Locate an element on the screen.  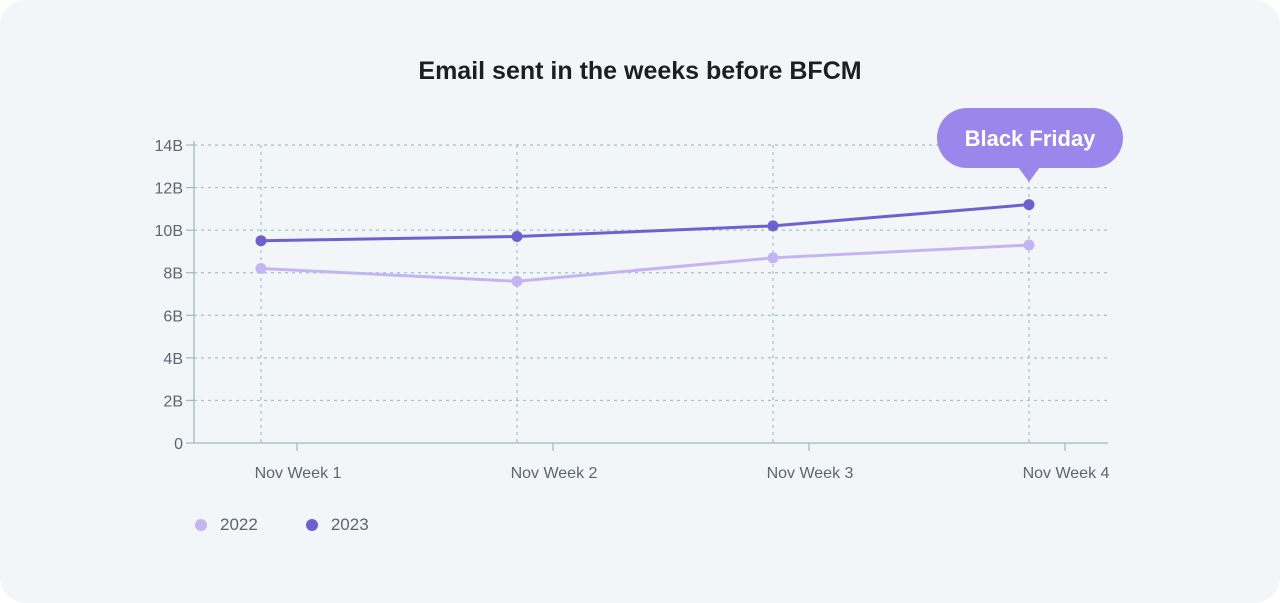
legend-label-2022: 2022 is located at coordinates (239, 524).